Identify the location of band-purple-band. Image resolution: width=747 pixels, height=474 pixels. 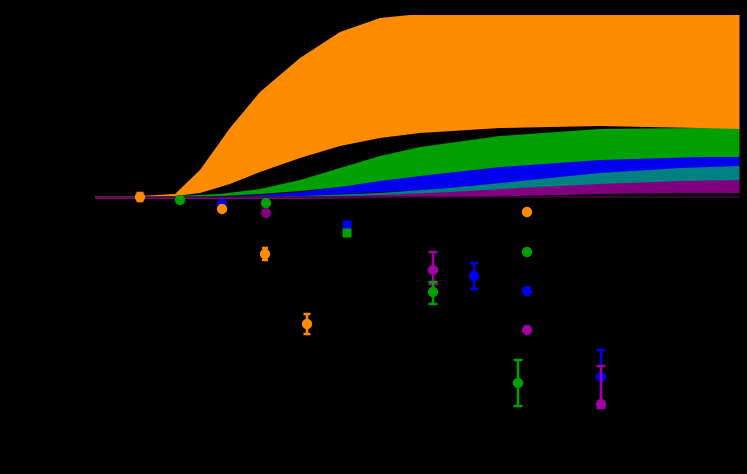
(418, 189).